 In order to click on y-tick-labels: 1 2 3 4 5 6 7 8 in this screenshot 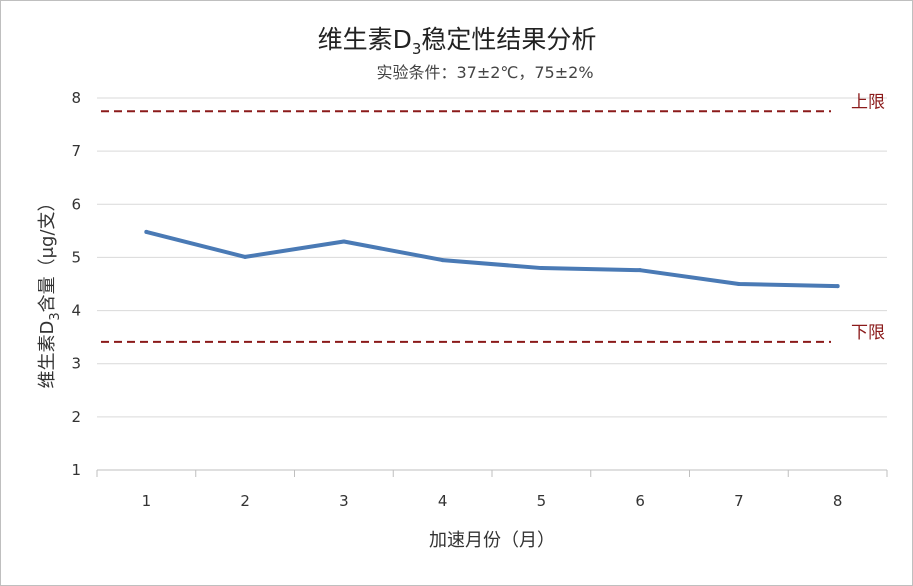, I will do `click(76, 284)`.